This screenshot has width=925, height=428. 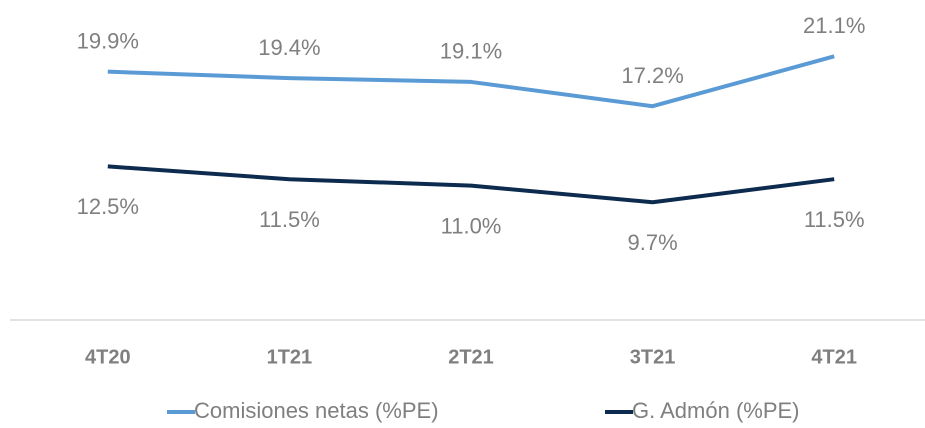 I want to click on x-tick-label: 1T21, so click(x=290, y=357).